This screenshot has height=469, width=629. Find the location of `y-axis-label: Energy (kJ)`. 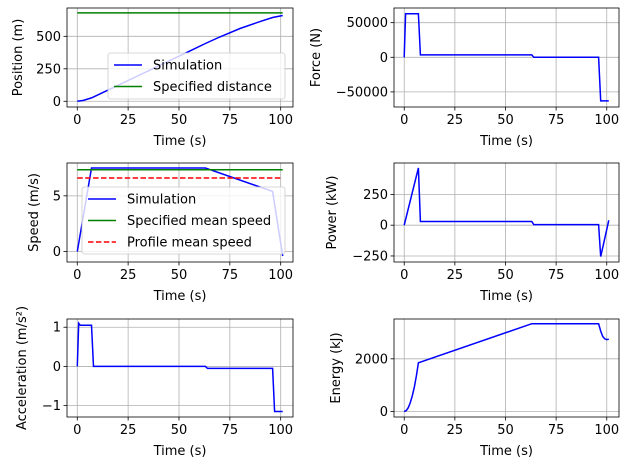

y-axis-label: Energy (kJ) is located at coordinates (336, 367).